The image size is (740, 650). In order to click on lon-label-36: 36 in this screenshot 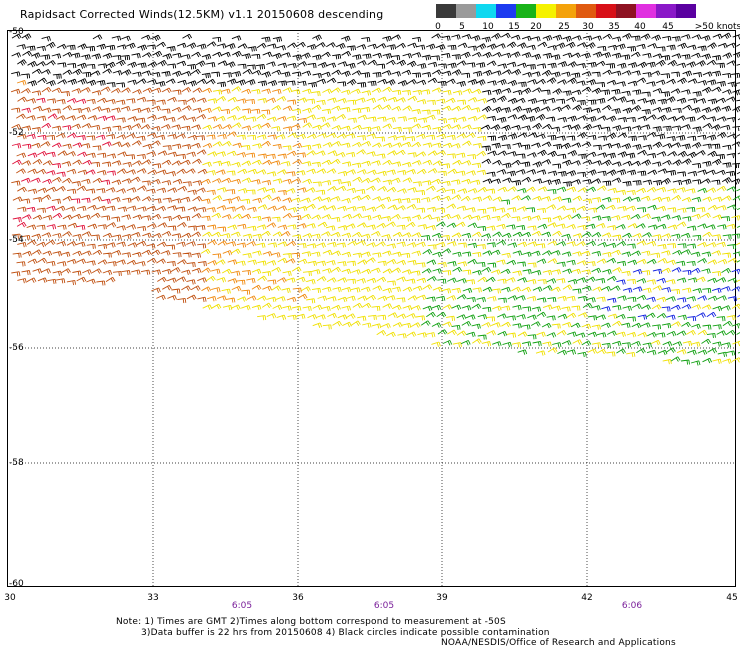, I will do `click(298, 598)`.